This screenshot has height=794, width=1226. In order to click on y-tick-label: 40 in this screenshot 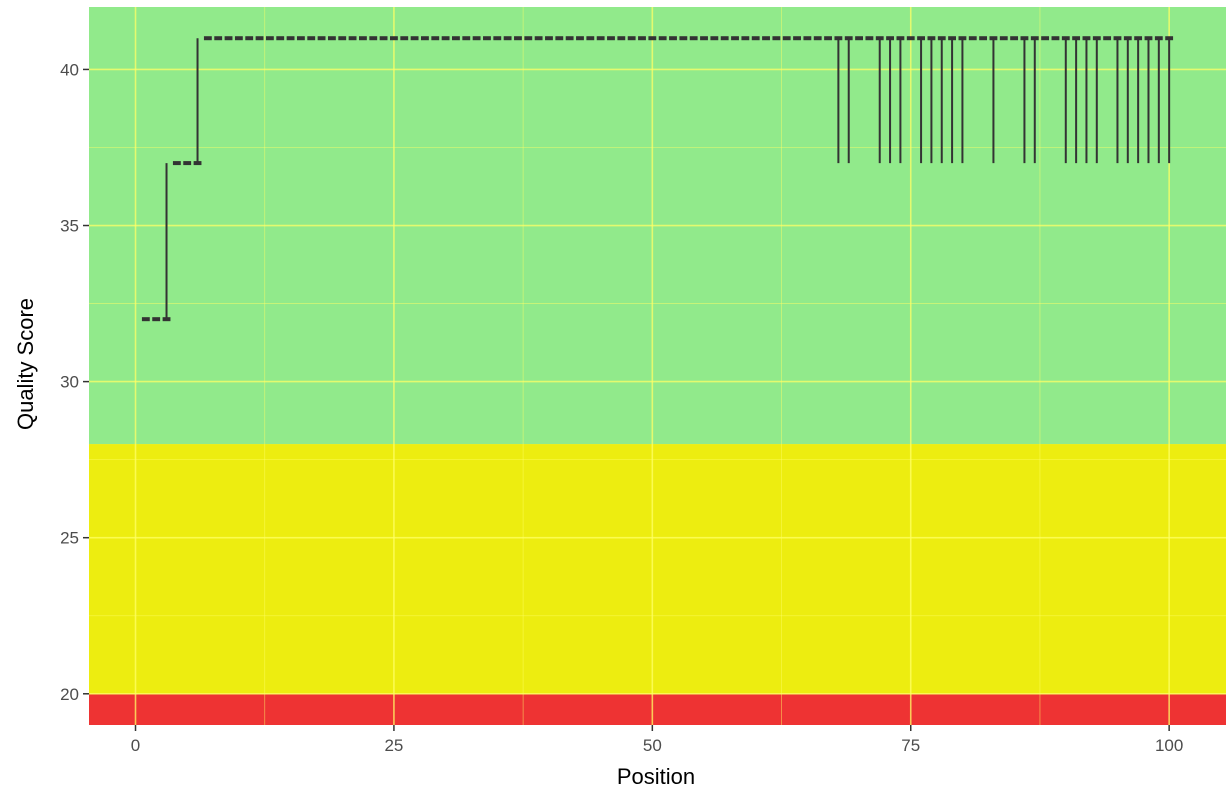, I will do `click(69, 69)`.